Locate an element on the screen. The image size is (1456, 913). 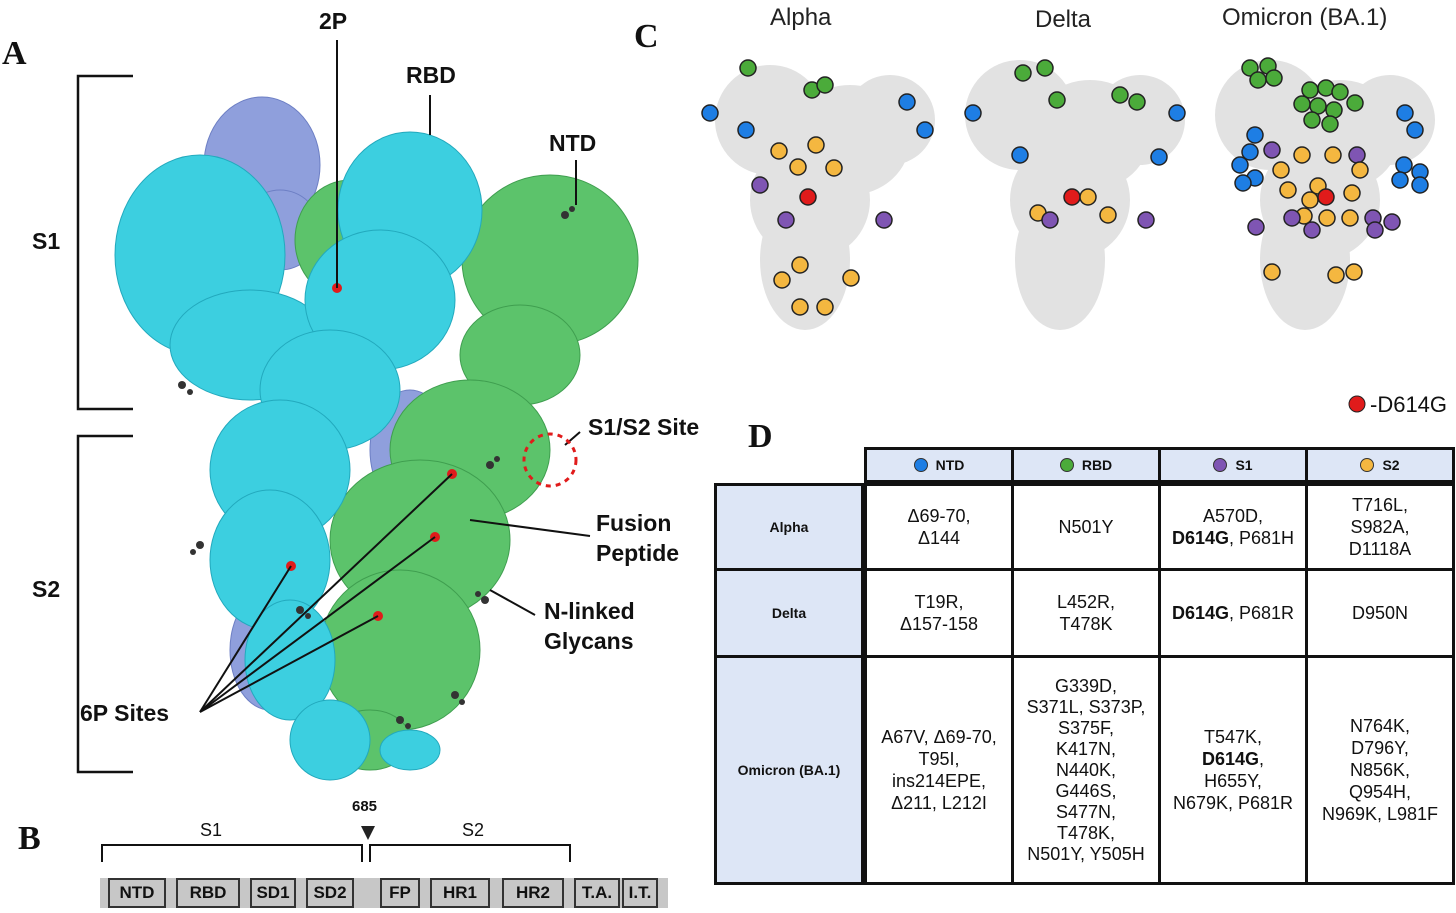
s1-bracket is located at coordinates (104, 242).